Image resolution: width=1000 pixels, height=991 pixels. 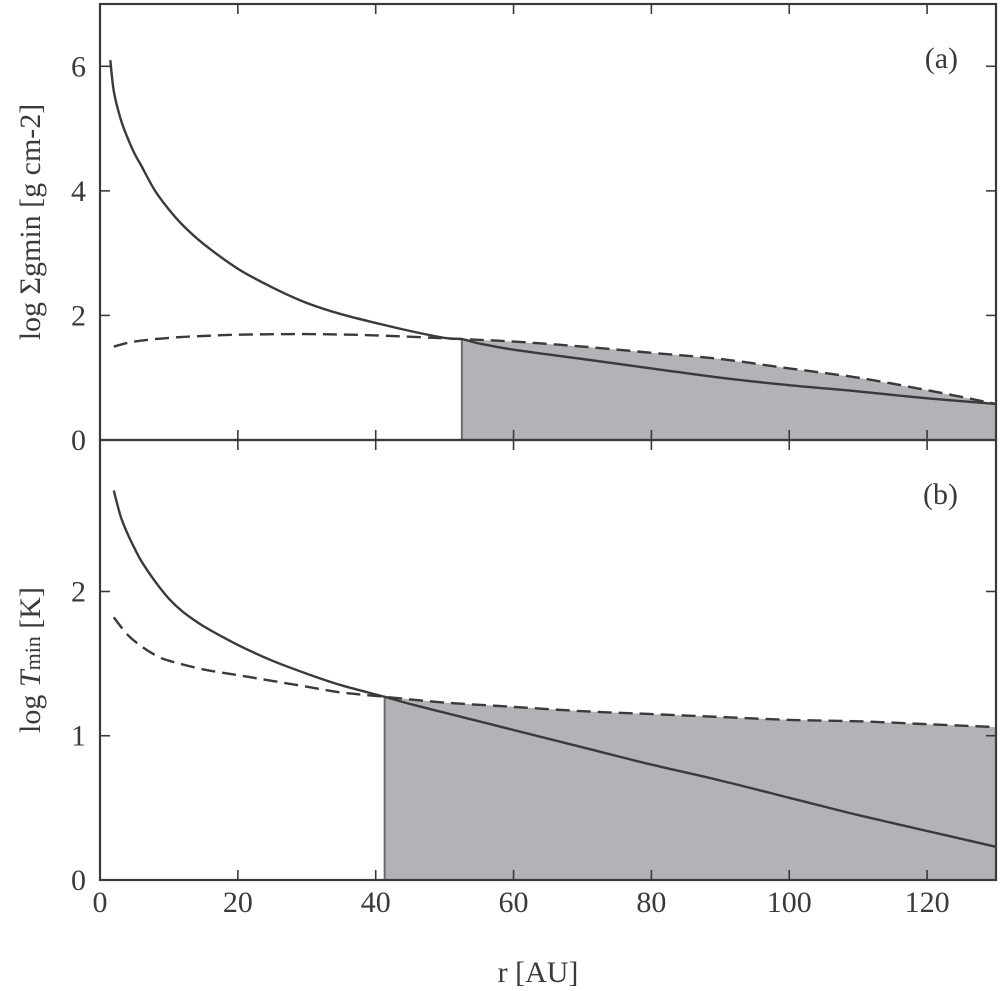 I want to click on x-tick-label: 20, so click(x=238, y=902).